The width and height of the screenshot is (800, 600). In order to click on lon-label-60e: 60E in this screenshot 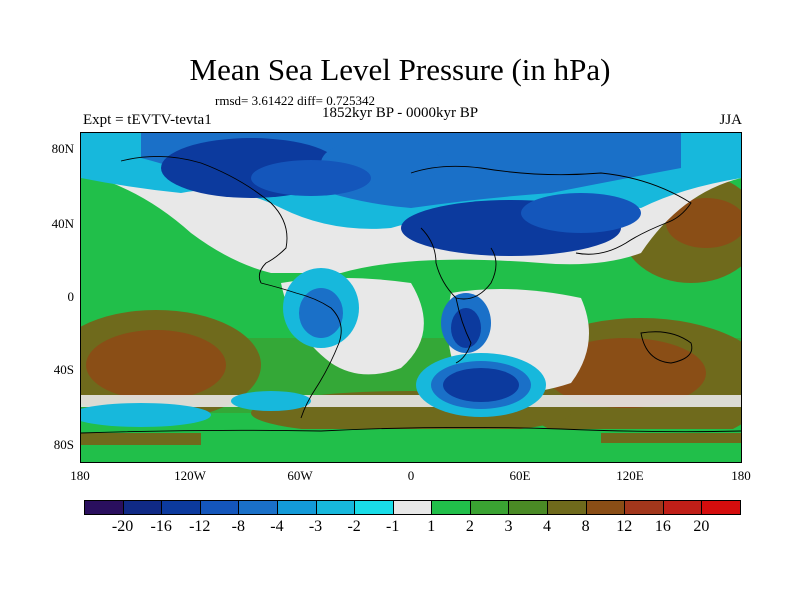, I will do `click(520, 475)`.